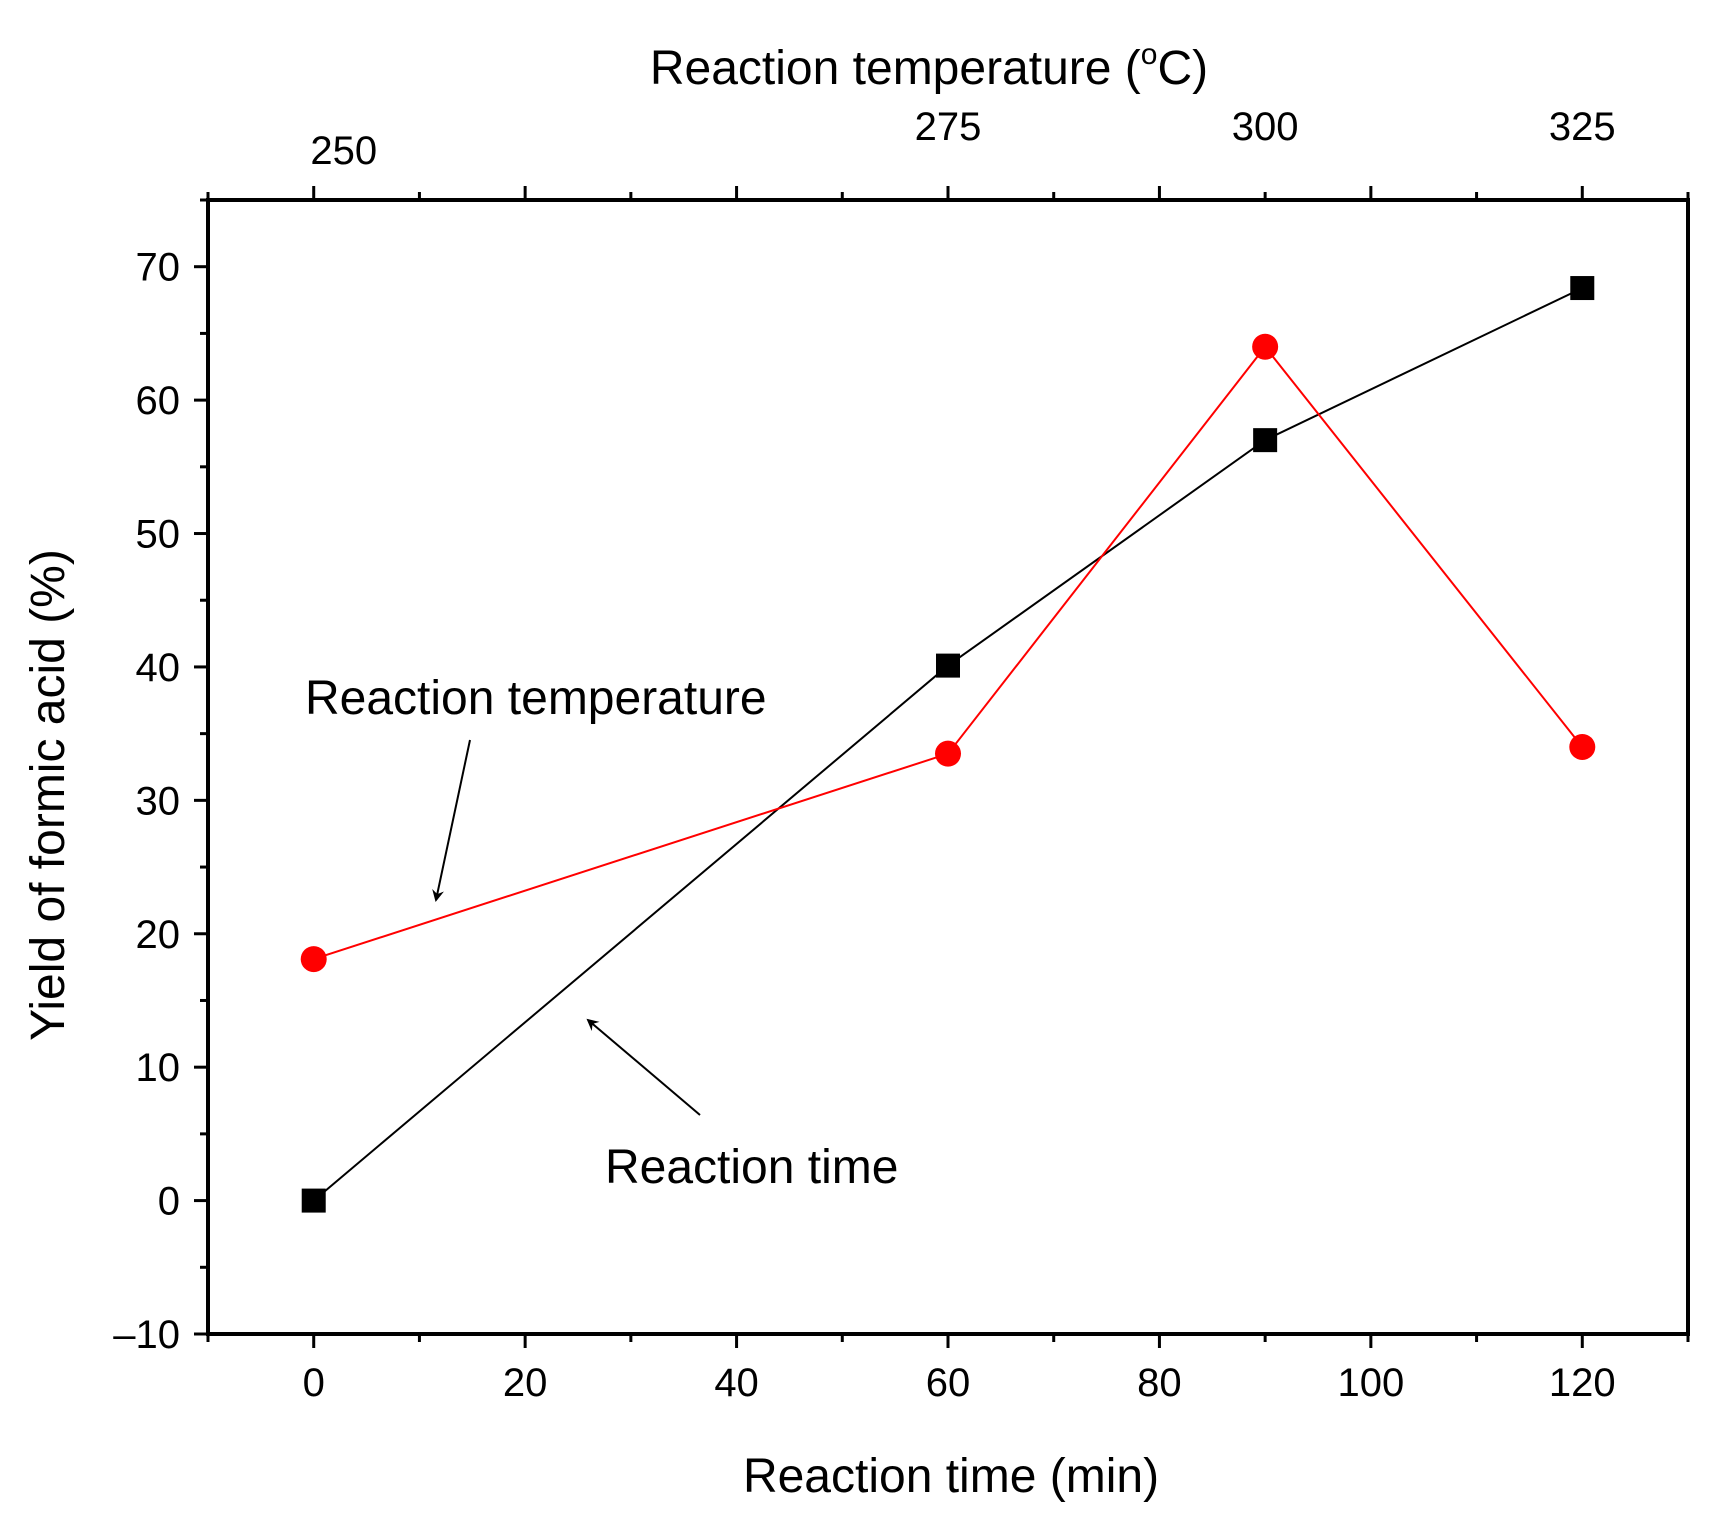 The height and width of the screenshot is (1515, 1720). I want to click on x2-tick-label: 300, so click(1265, 127).